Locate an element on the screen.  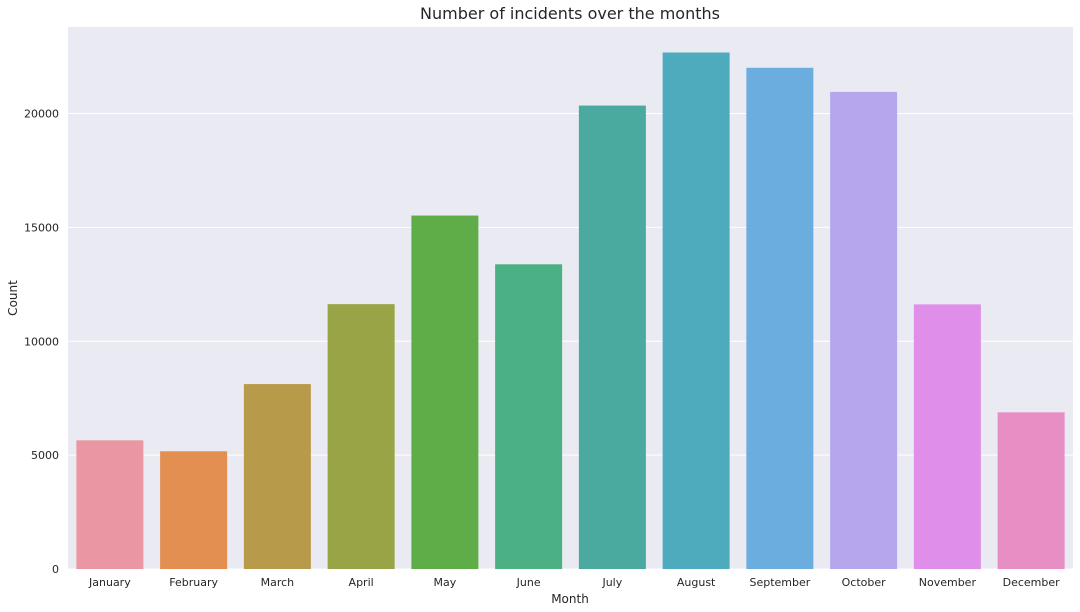
y-tick-label: 5000 is located at coordinates (45, 455).